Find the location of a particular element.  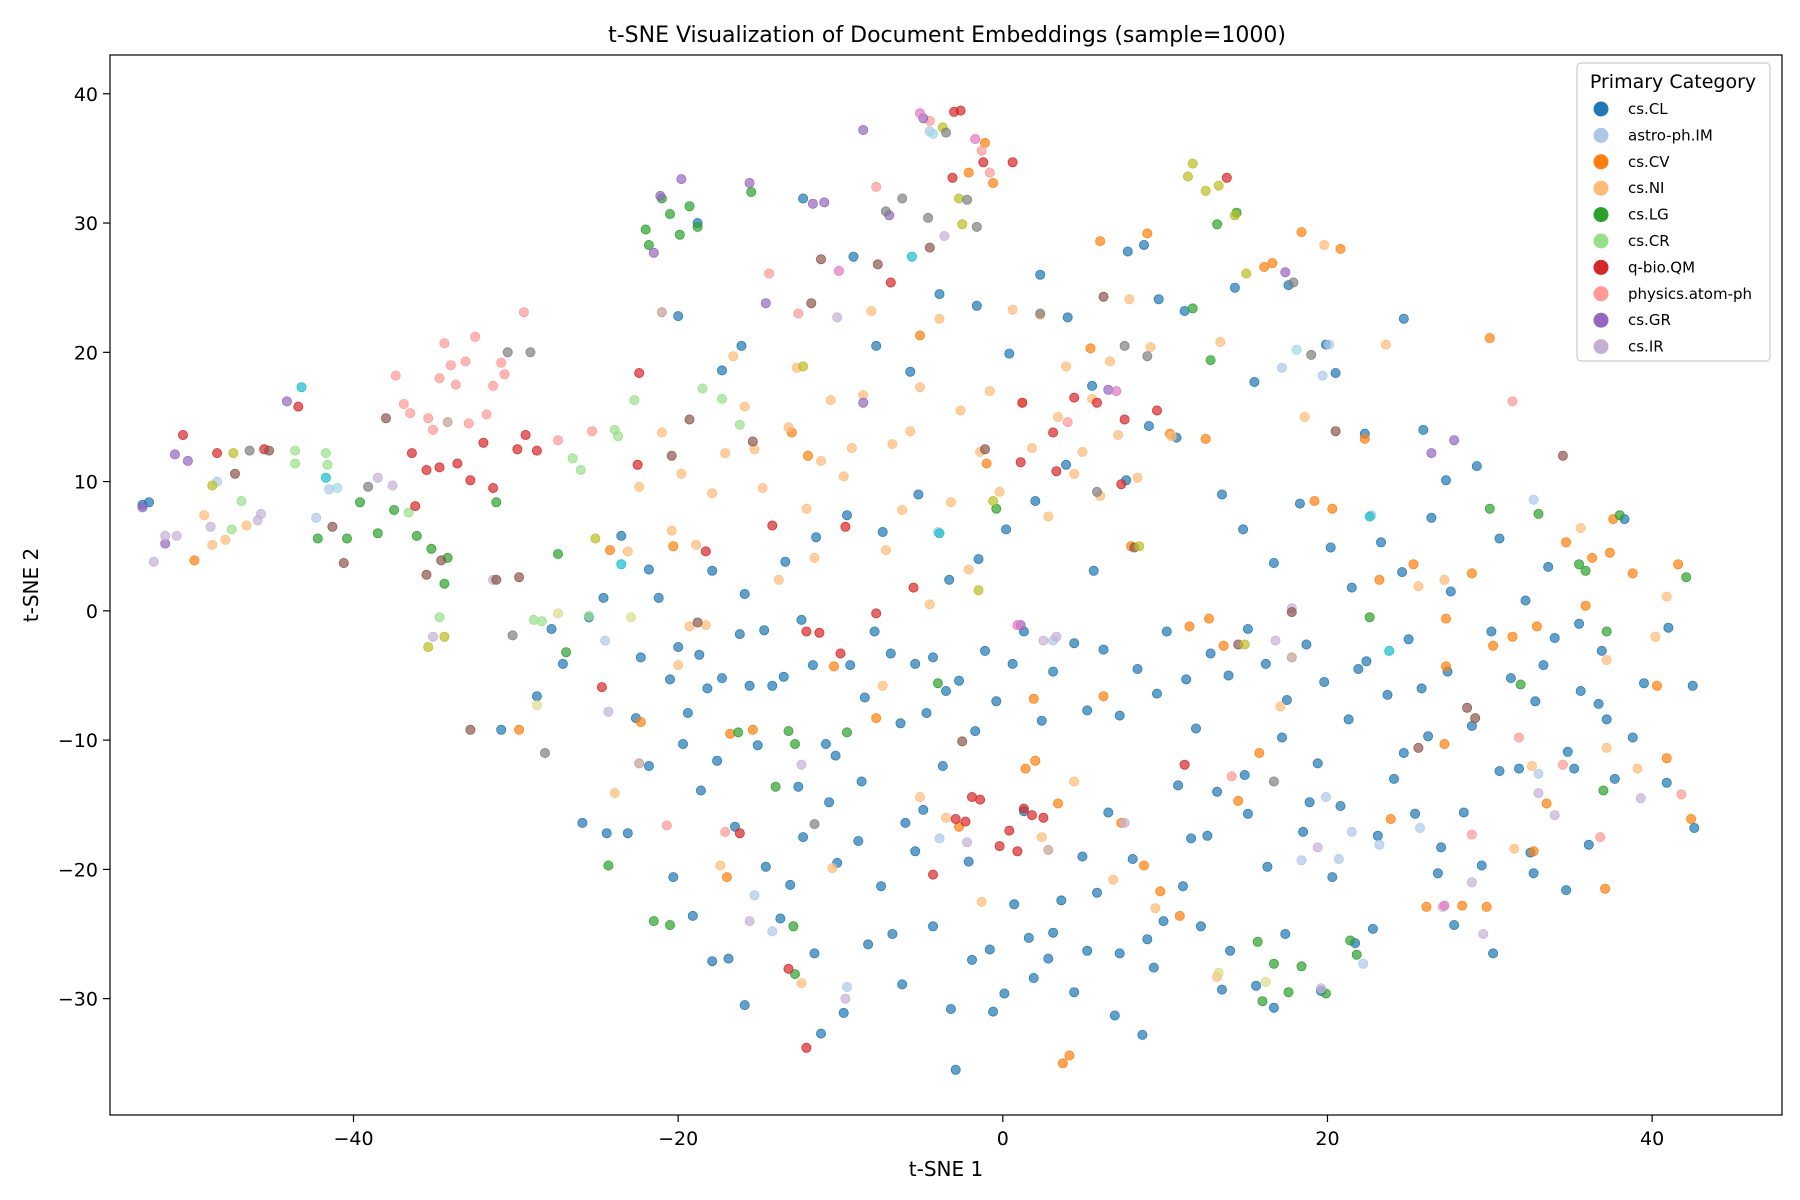

y-tick-label: 40 is located at coordinates (86, 95).